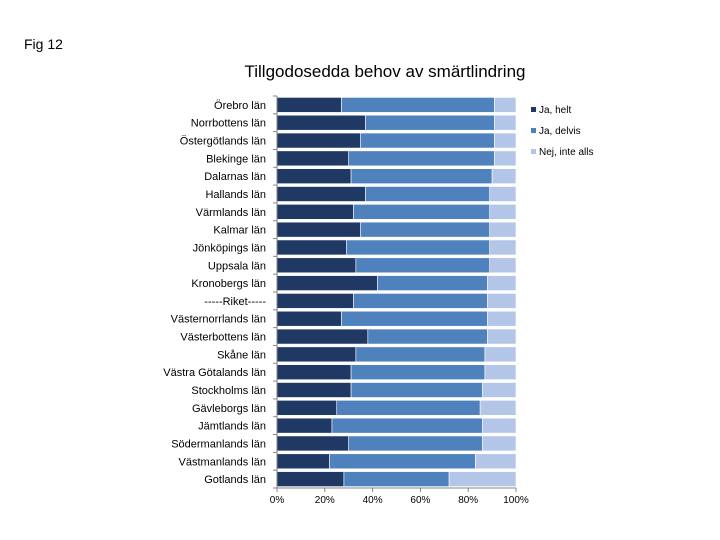 The width and height of the screenshot is (720, 540). I want to click on category-label: Västernorrlands län, so click(218, 320).